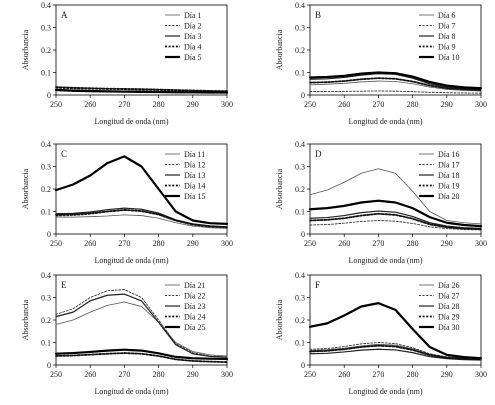  What do you see at coordinates (195, 186) in the screenshot?
I see `legend-label: Día 14` at bounding box center [195, 186].